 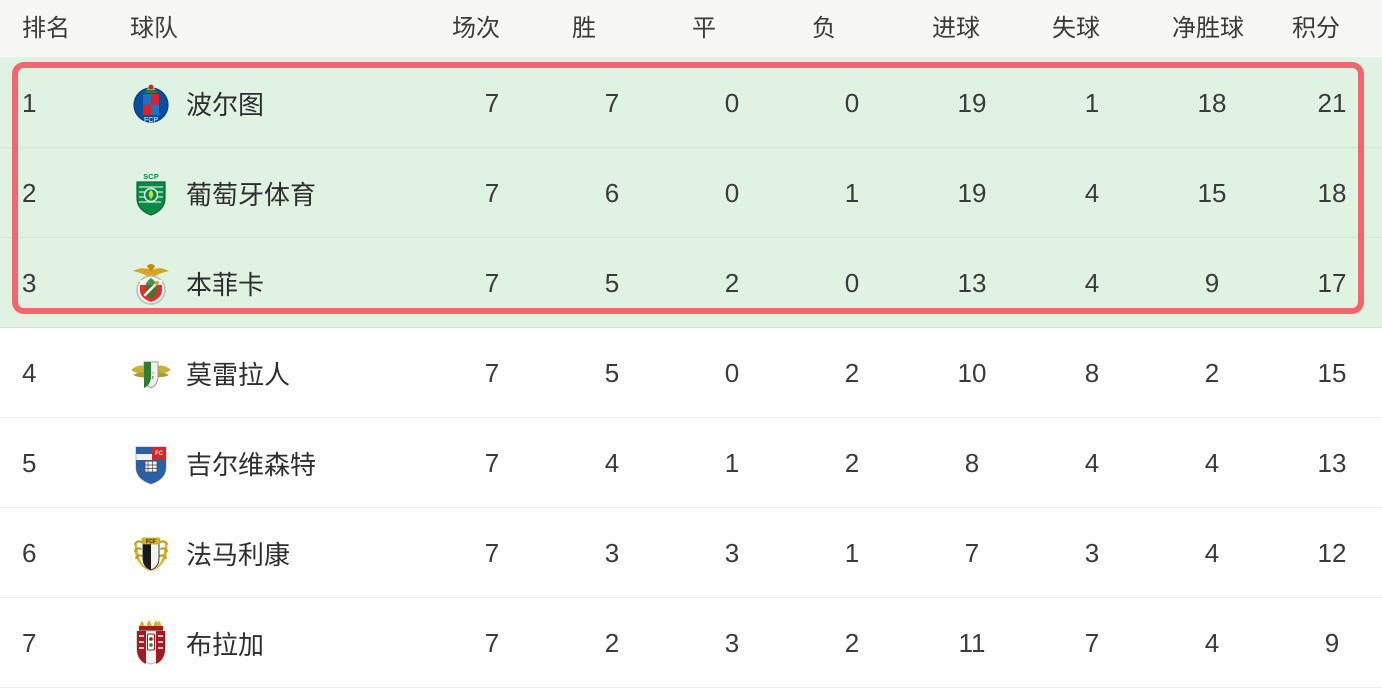 I want to click on column-header-won: 胜, so click(x=584, y=28).